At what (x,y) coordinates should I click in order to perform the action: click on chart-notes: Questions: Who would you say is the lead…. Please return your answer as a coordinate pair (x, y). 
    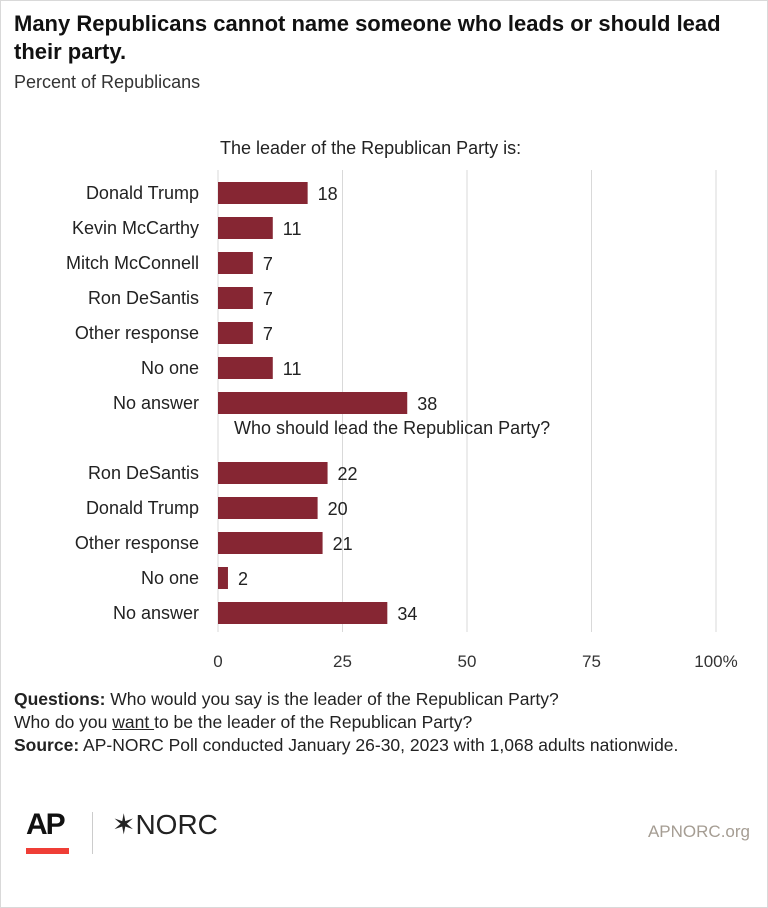
    Looking at the image, I should click on (384, 722).